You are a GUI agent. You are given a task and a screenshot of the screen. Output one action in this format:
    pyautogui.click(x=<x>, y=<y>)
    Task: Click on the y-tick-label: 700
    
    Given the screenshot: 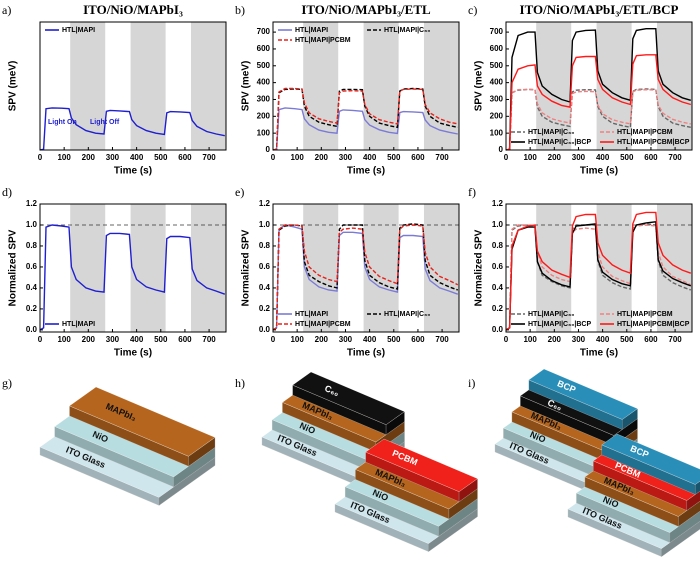 What is the action you would take?
    pyautogui.click(x=264, y=31)
    